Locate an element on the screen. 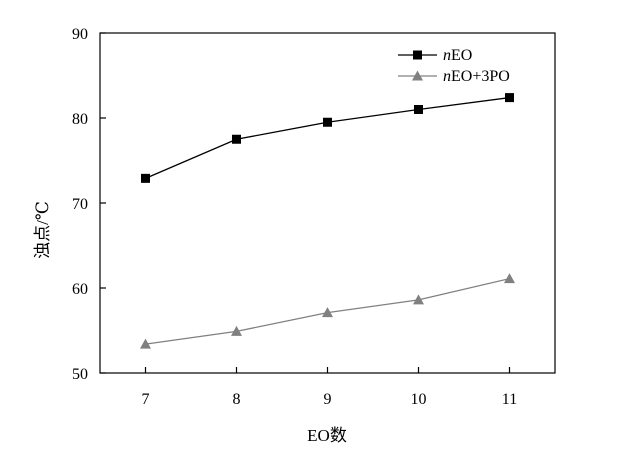  x-tick-label: 7 is located at coordinates (146, 399).